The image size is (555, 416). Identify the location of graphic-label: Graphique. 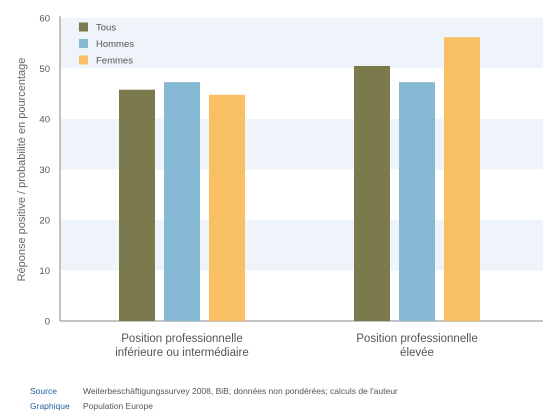
(50, 406).